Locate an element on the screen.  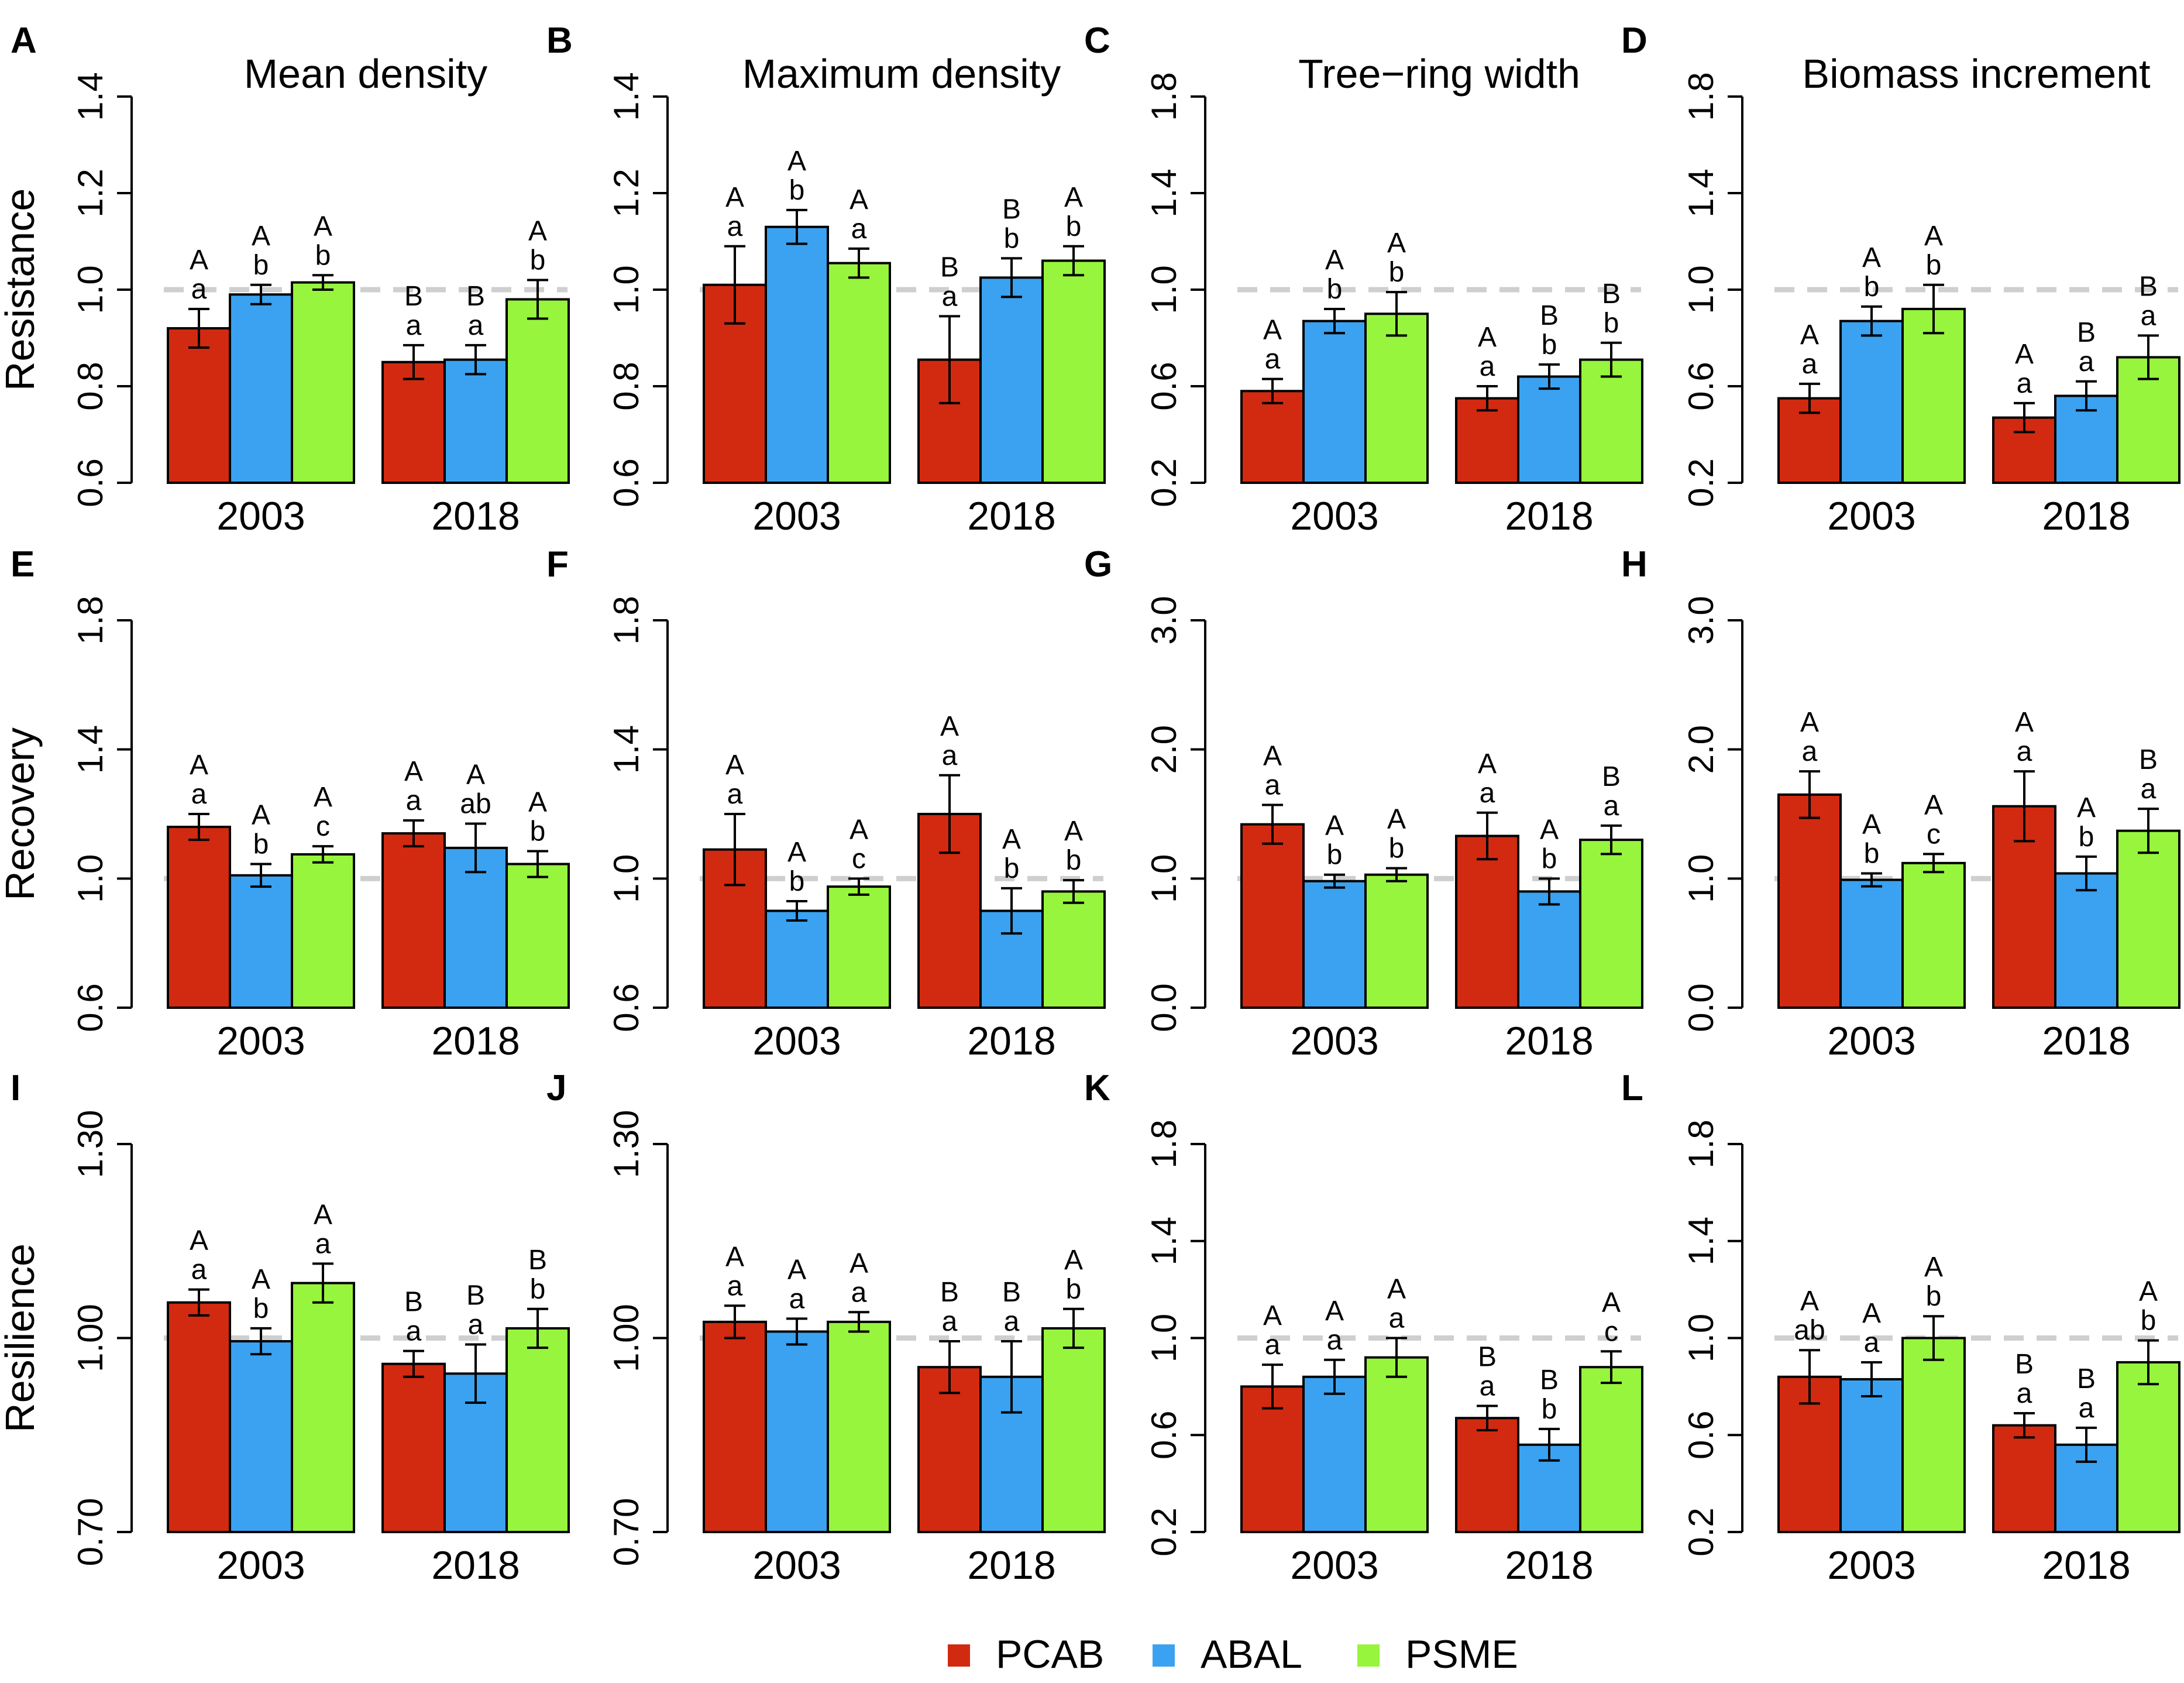
y-tick-label: 1.2 is located at coordinates (626, 193).